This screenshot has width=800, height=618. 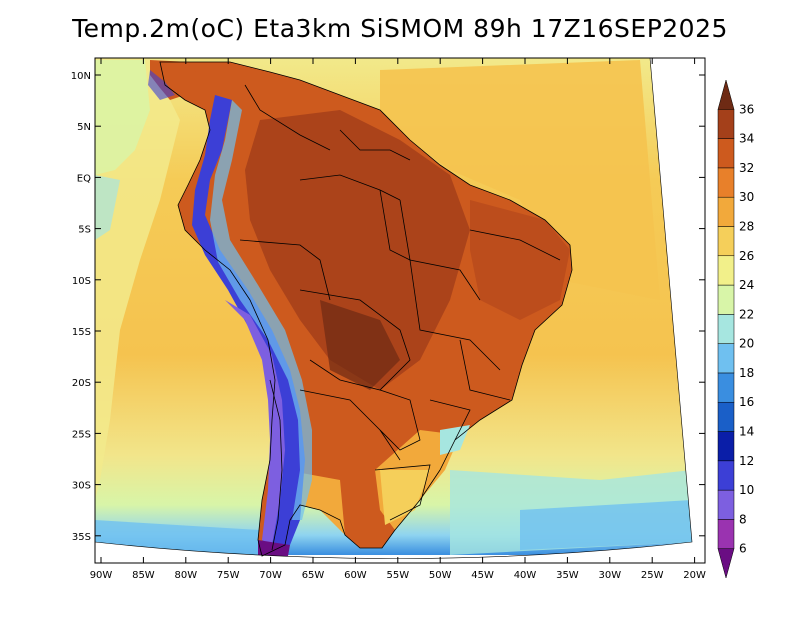 What do you see at coordinates (567, 575) in the screenshot?
I see `lon-label: 35W` at bounding box center [567, 575].